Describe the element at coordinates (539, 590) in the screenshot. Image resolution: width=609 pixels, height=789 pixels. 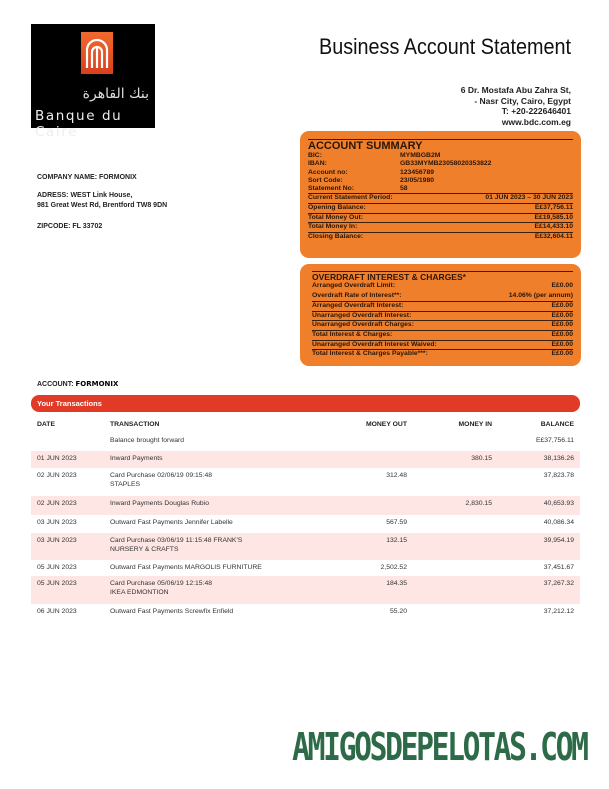
I see `balance-cell: 37,267.32` at that location.